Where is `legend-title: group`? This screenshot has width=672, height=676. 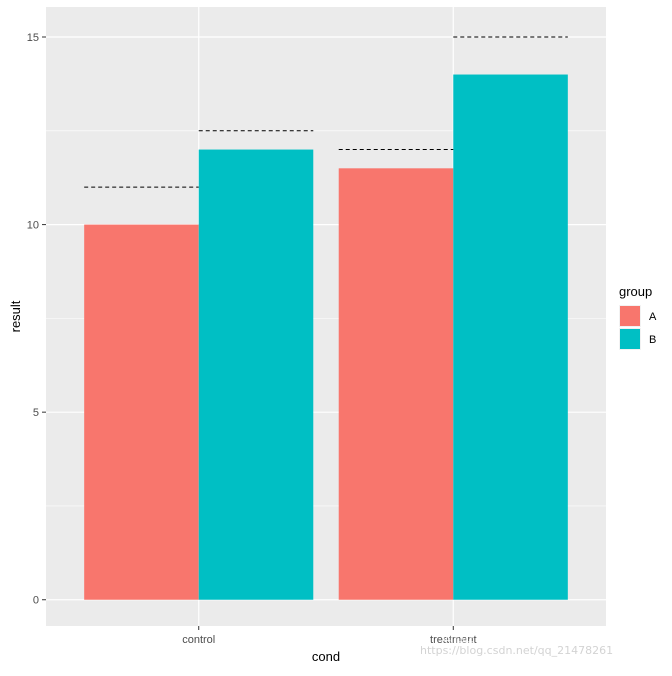
legend-title: group is located at coordinates (635, 291).